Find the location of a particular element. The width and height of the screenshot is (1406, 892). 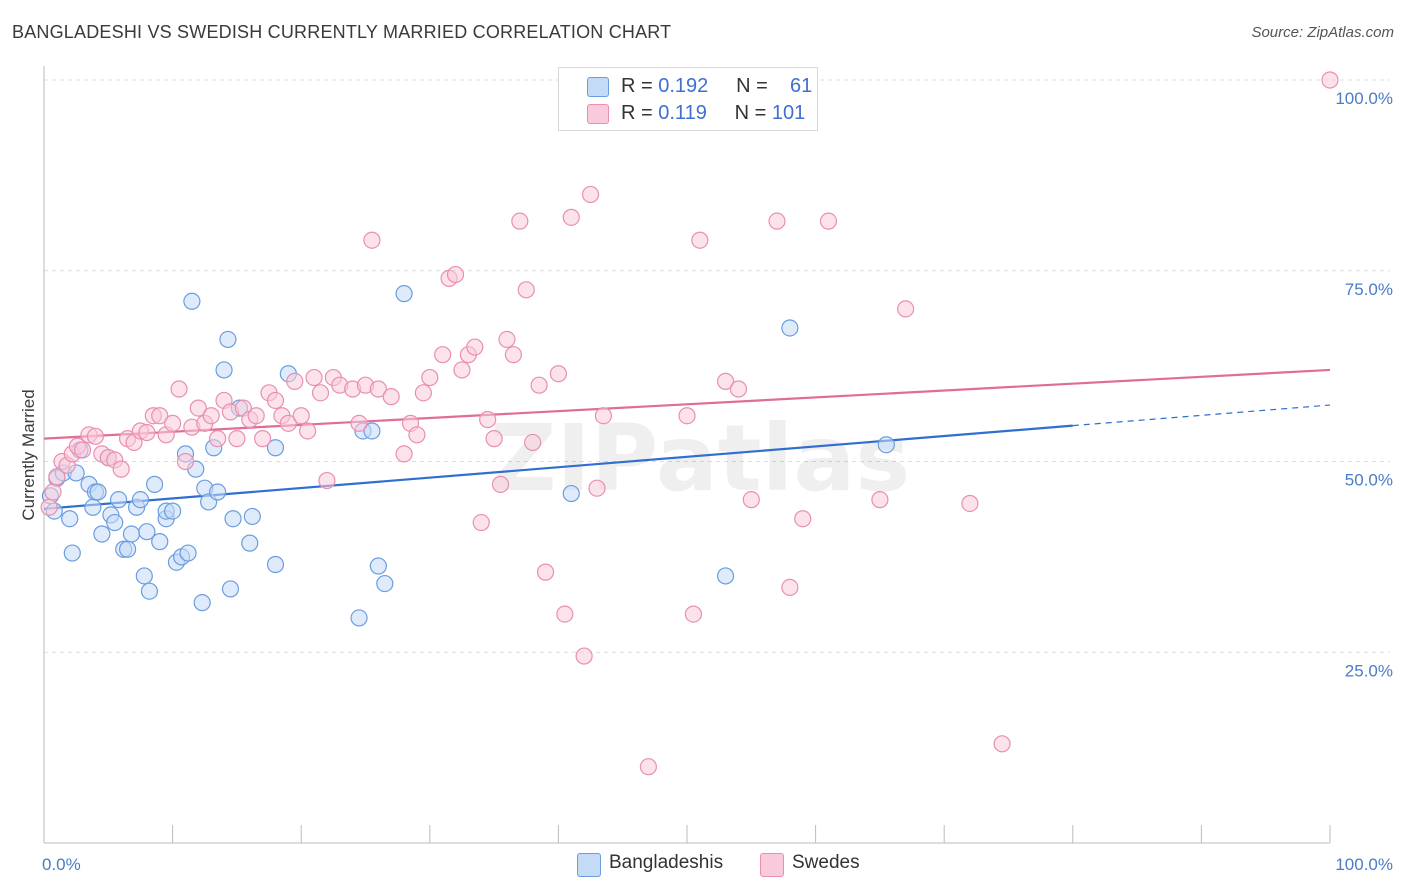

legend-label-swedes: Swedes is located at coordinates (826, 862).